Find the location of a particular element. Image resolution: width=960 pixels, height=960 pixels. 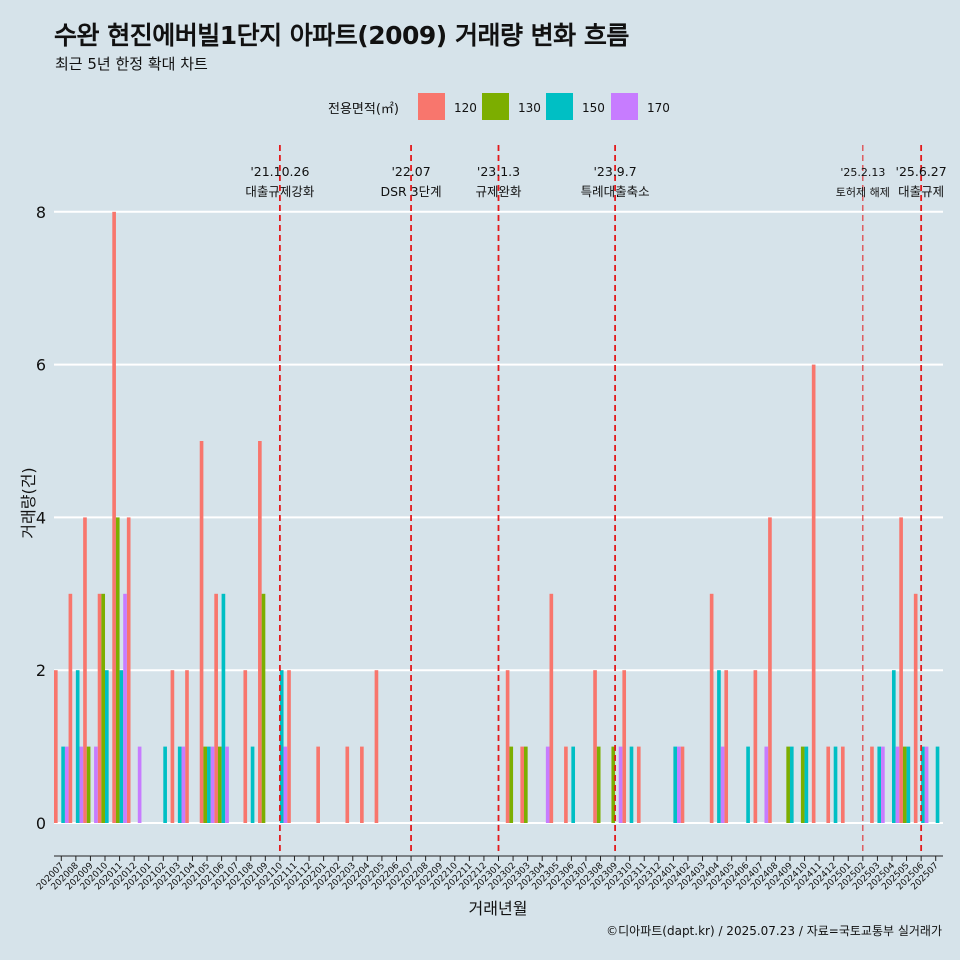

legend-label: 150 is located at coordinates (593, 108).